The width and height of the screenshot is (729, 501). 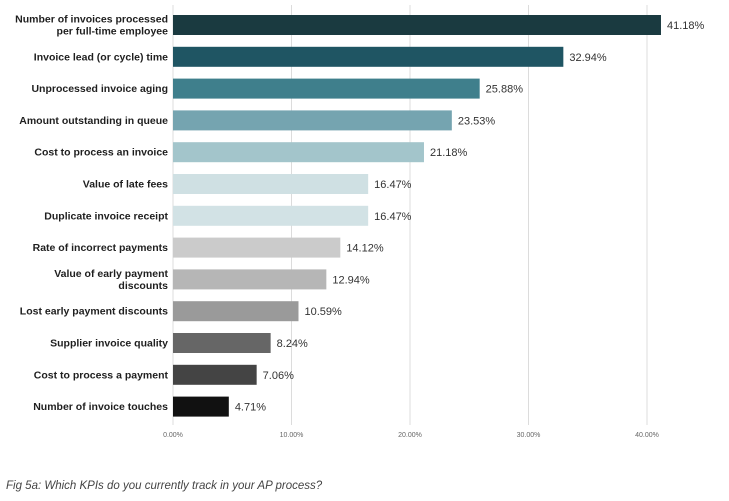 I want to click on value-label: 41.18%, so click(x=686, y=26).